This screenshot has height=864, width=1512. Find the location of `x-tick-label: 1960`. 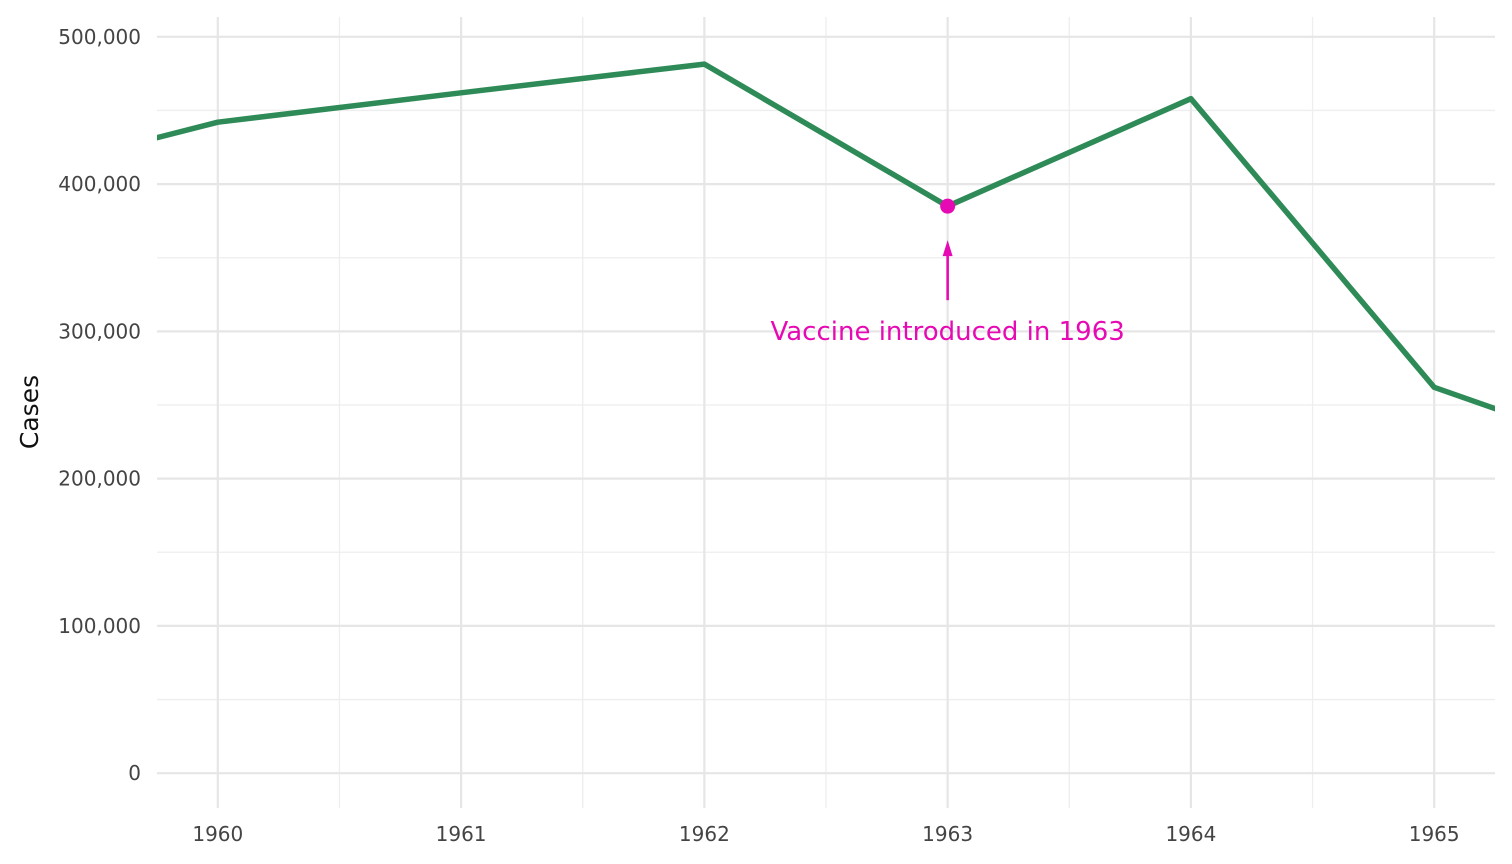

x-tick-label: 1960 is located at coordinates (217, 834).